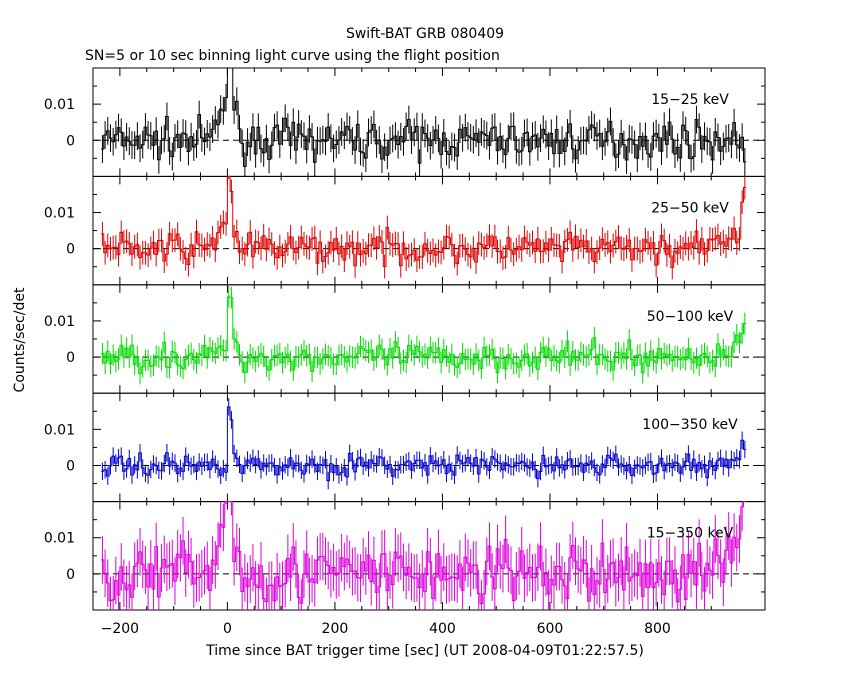 The height and width of the screenshot is (680, 850). What do you see at coordinates (690, 534) in the screenshot?
I see `band-label: 15−350 keV` at bounding box center [690, 534].